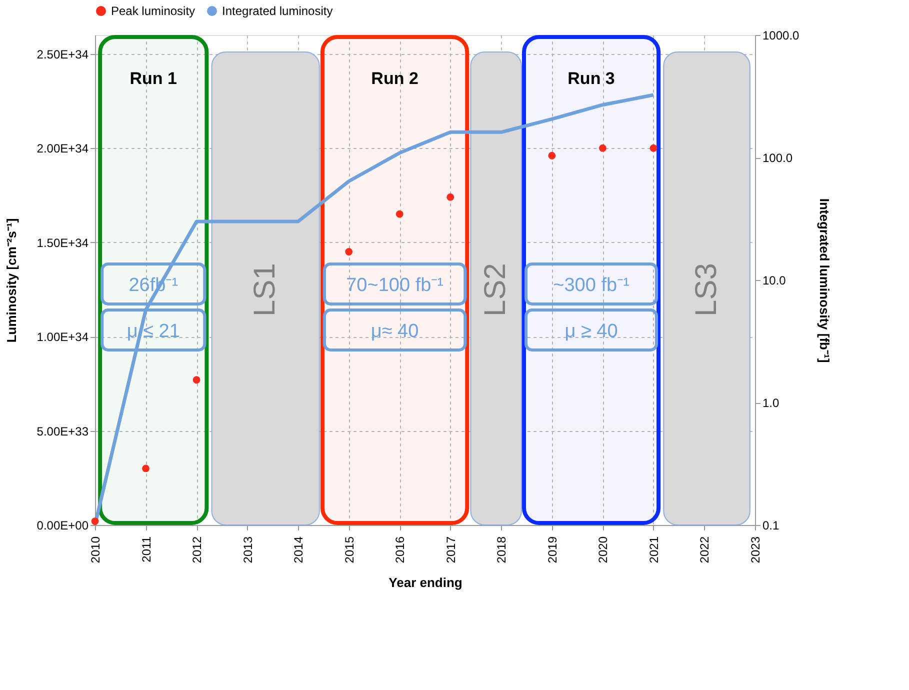  Describe the element at coordinates (755, 550) in the screenshot. I see `x-tick-label: 2023` at that location.